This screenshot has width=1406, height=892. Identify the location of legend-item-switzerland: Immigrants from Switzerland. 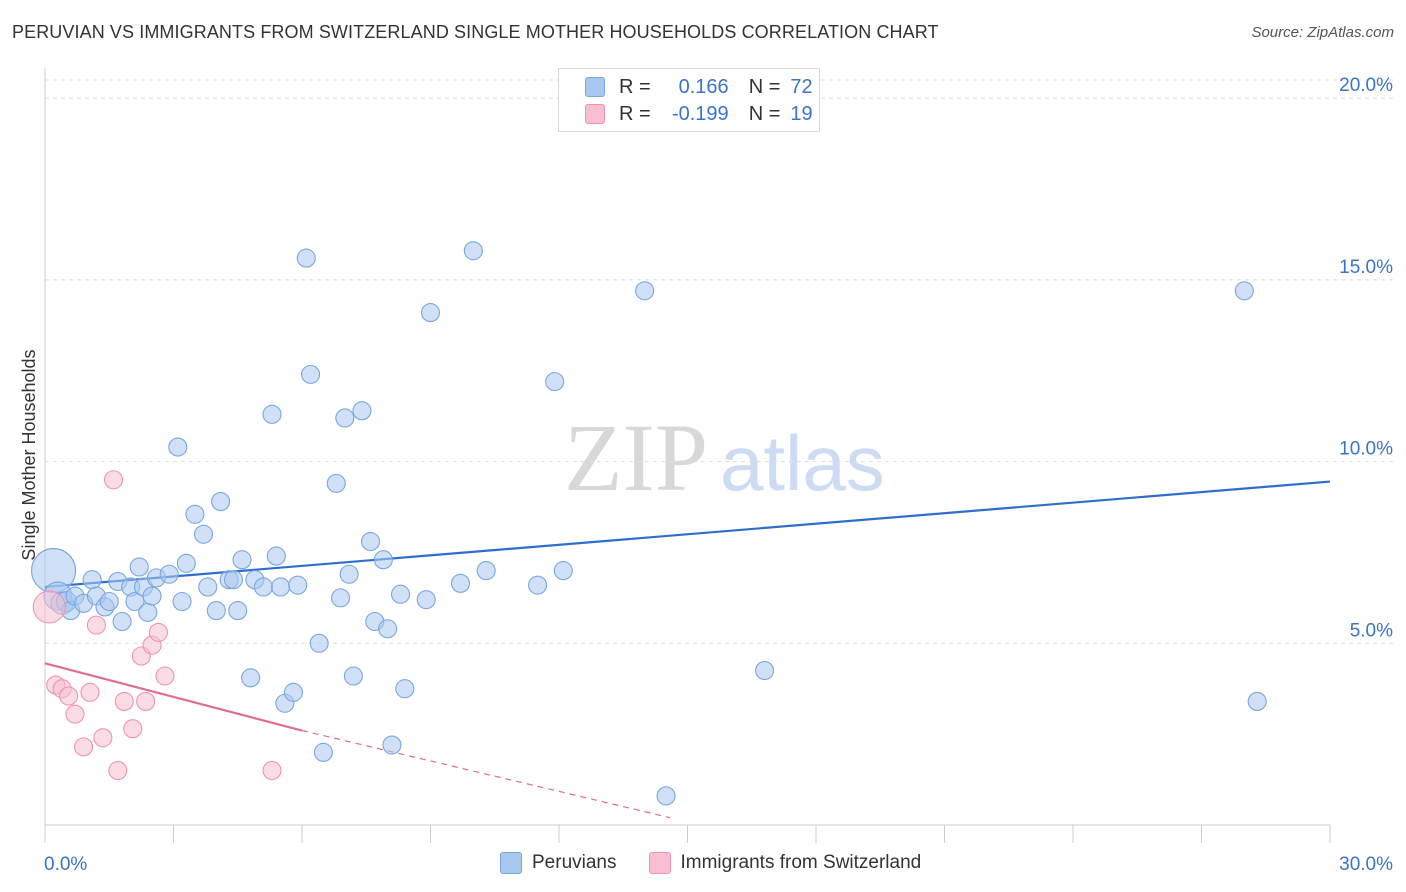
(785, 863).